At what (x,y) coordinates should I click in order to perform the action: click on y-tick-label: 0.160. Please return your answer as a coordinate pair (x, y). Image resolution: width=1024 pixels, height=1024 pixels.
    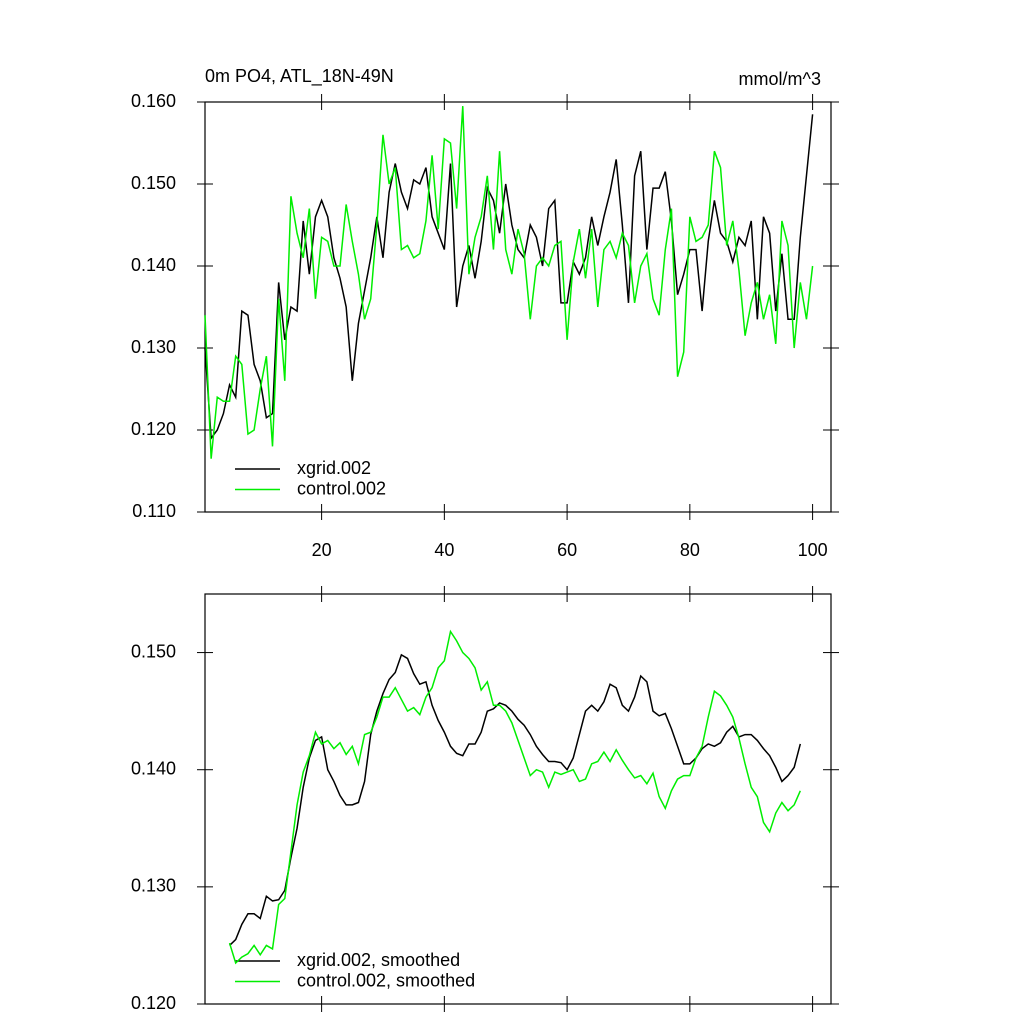
    Looking at the image, I should click on (153, 101).